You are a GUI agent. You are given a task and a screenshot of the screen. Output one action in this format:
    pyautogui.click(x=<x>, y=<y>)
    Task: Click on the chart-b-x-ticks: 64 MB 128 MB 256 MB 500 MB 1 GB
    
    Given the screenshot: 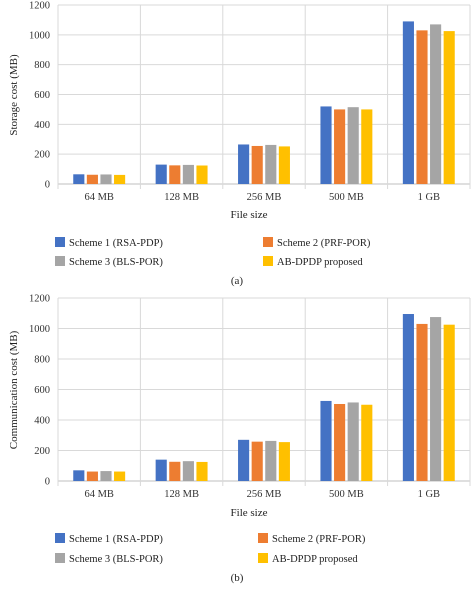 What is the action you would take?
    pyautogui.click(x=262, y=494)
    